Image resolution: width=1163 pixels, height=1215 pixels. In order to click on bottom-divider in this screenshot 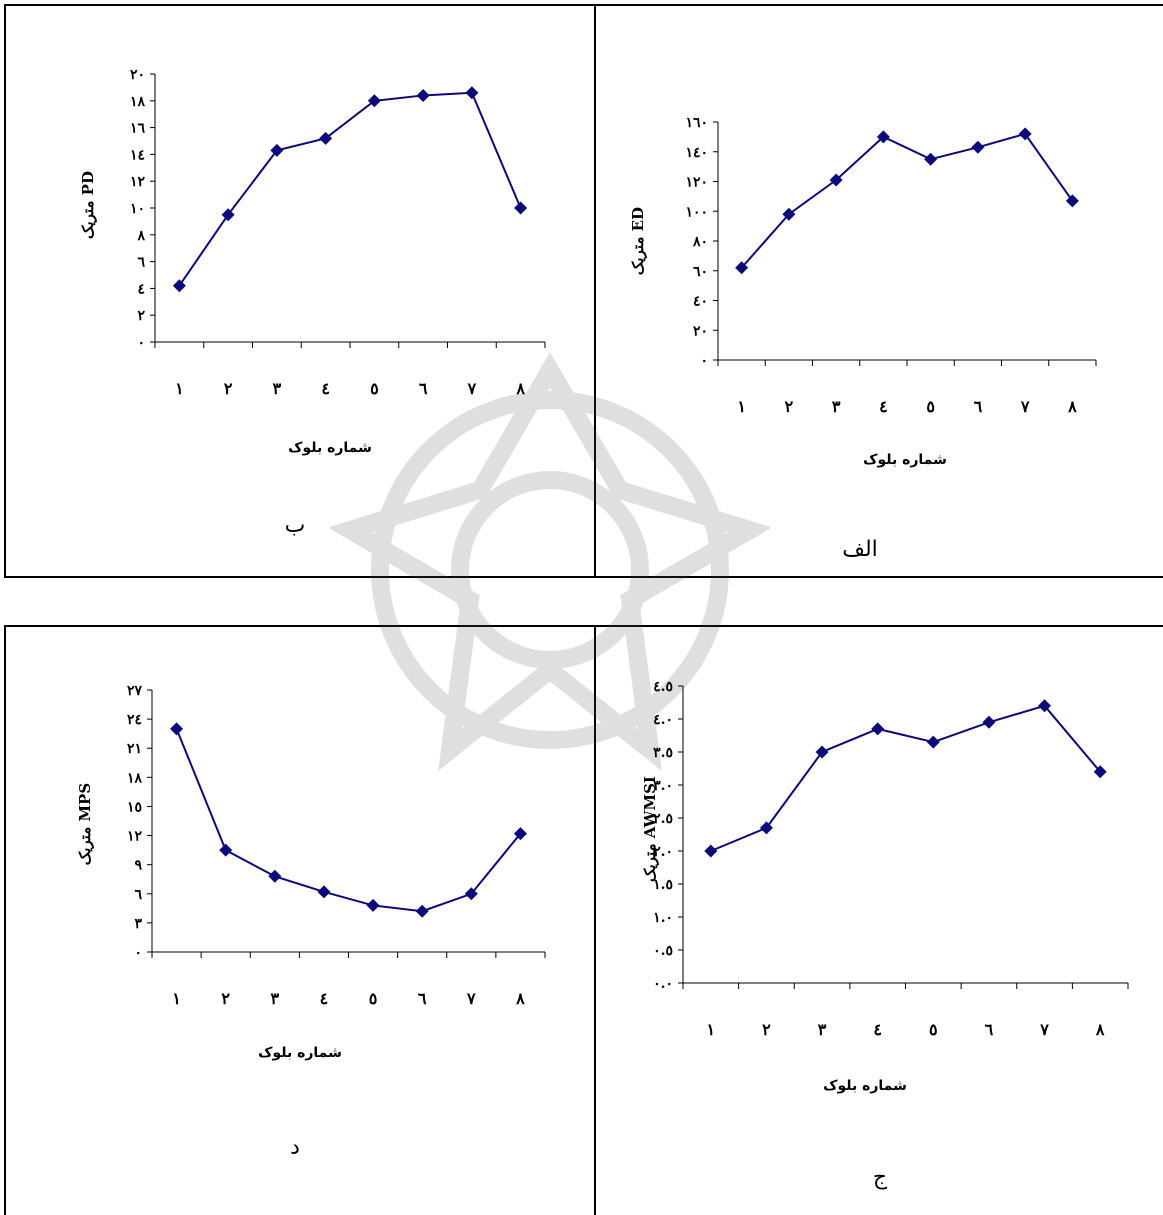, I will do `click(595, 920)`.